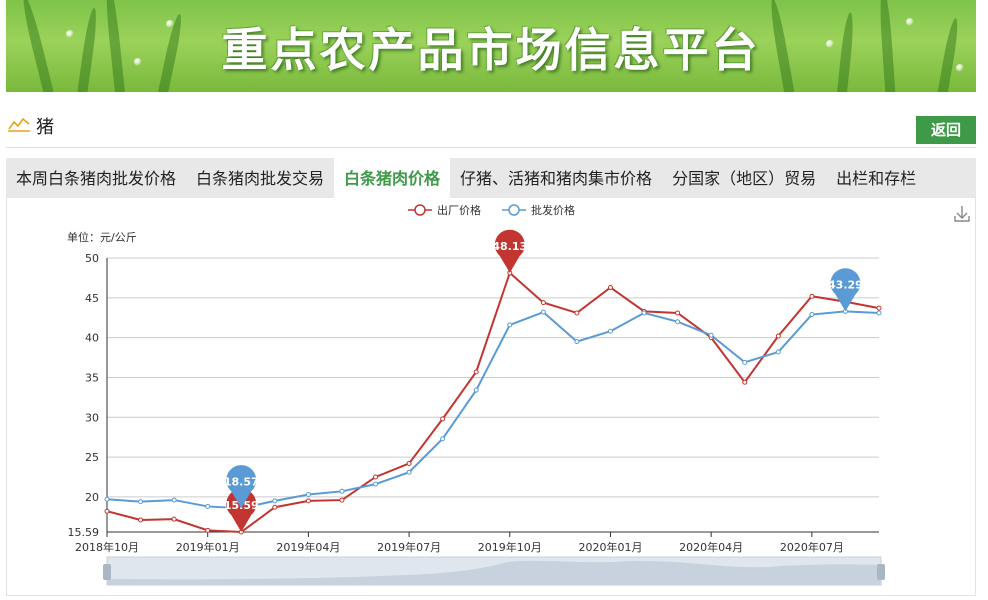  What do you see at coordinates (845, 284) in the screenshot?
I see `marker-label: 43.29` at bounding box center [845, 284].